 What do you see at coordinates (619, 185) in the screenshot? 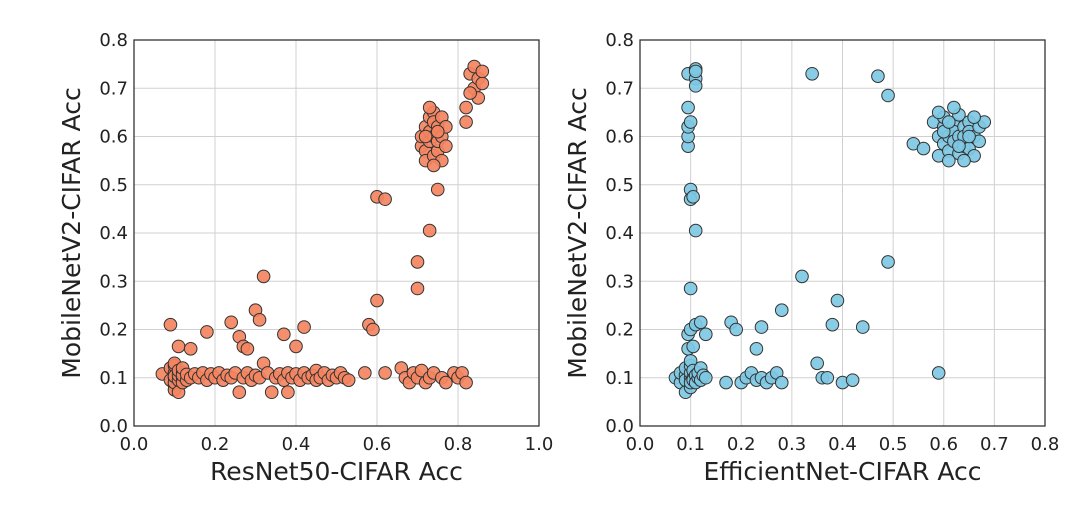
I see `right-y-tick-label: 0.5` at bounding box center [619, 185].